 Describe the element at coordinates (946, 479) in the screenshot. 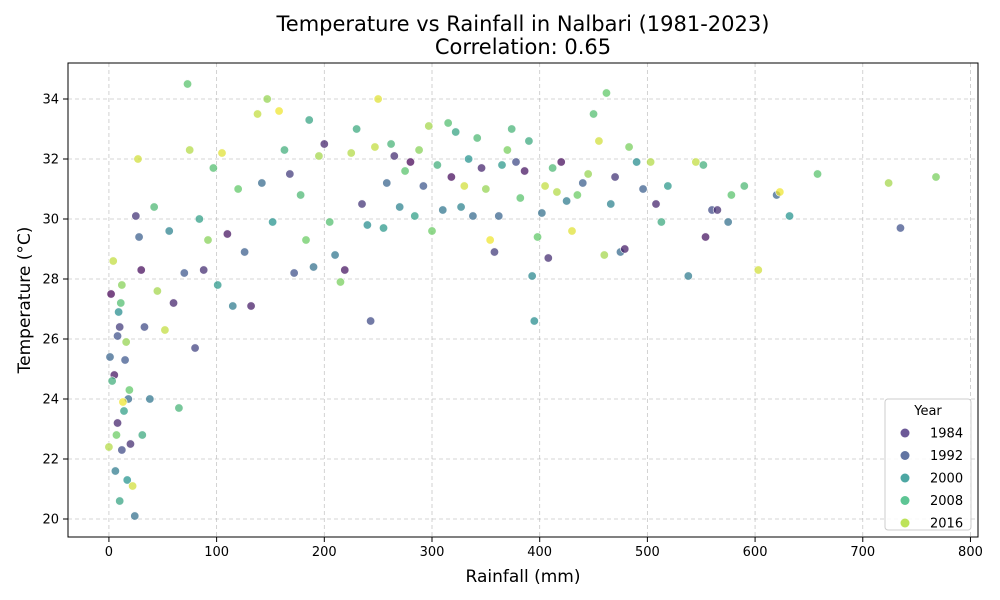

I see `legend-label: 2000` at that location.